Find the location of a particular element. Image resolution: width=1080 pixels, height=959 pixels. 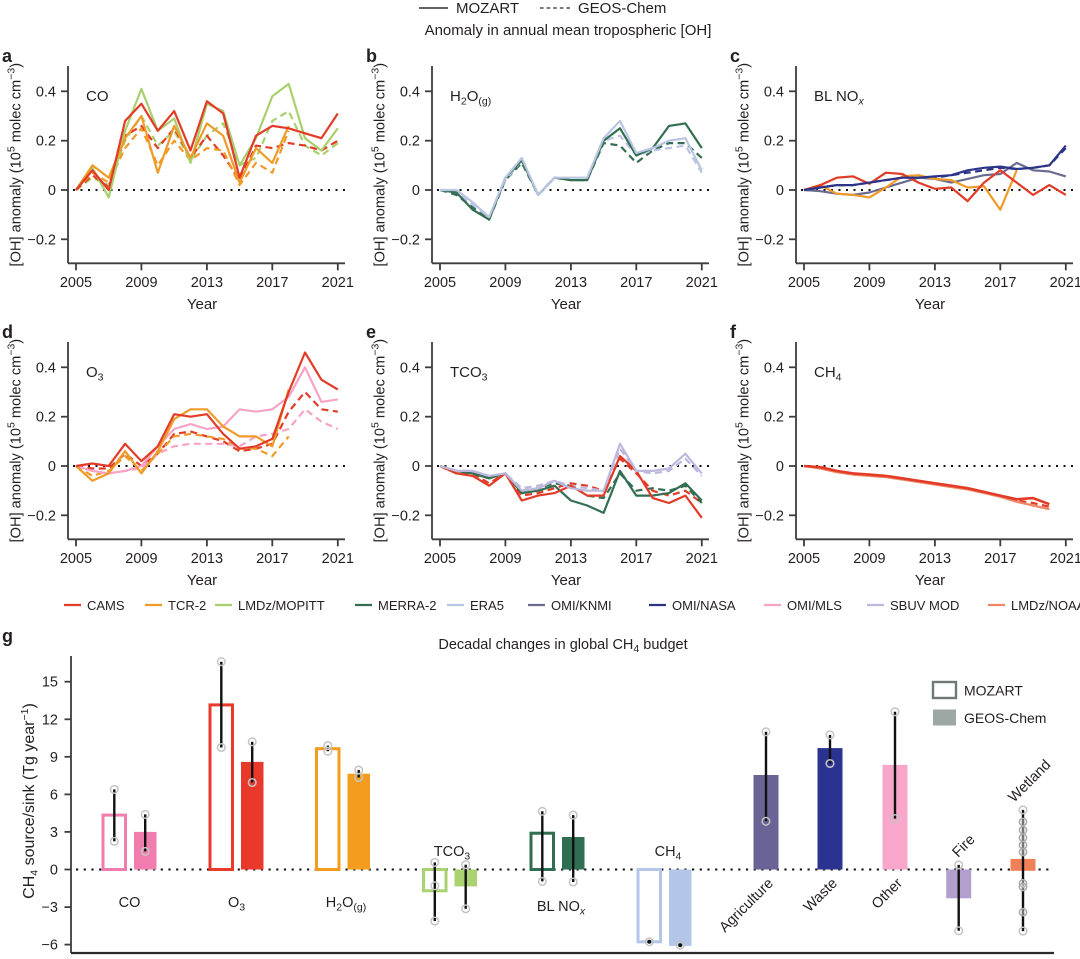

svg-text: CAMS is located at coordinates (106, 605).